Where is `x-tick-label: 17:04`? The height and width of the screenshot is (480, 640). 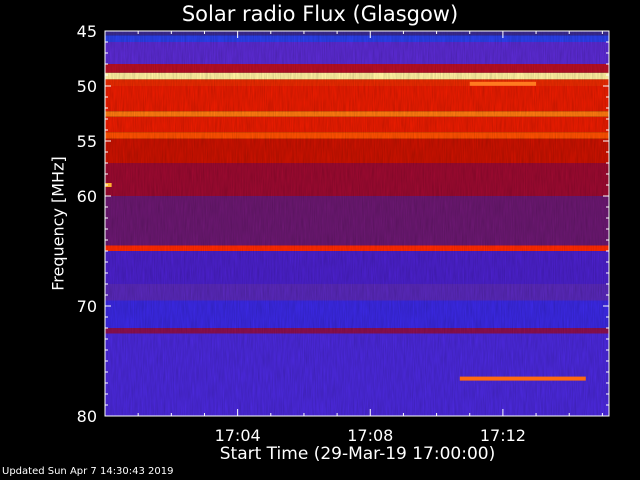 x-tick-label: 17:04 is located at coordinates (238, 435).